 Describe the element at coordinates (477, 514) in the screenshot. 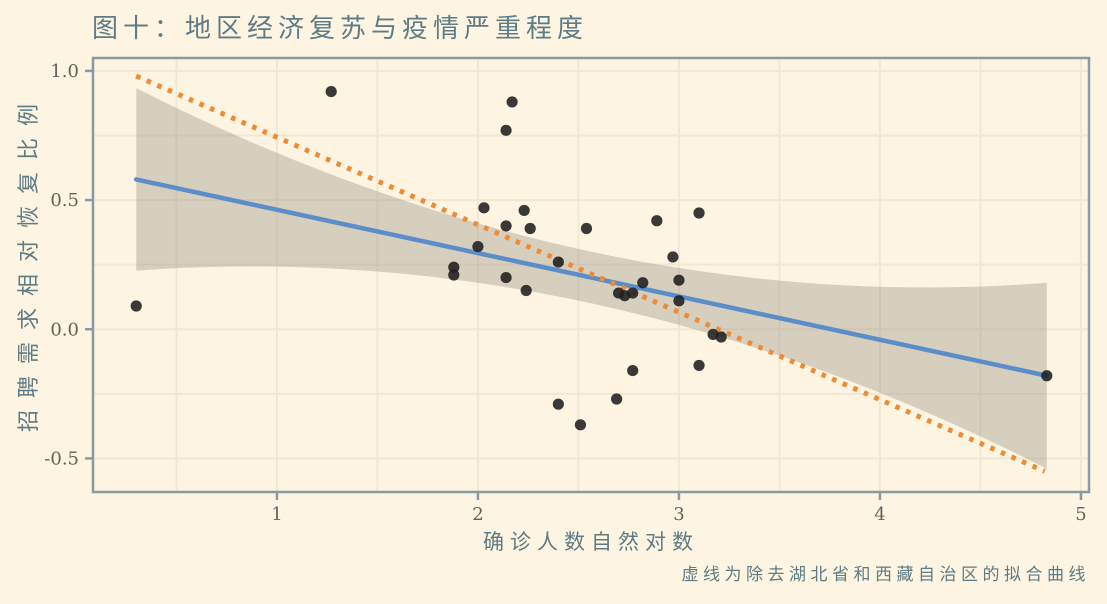

I see `x-tick-label: 2` at that location.